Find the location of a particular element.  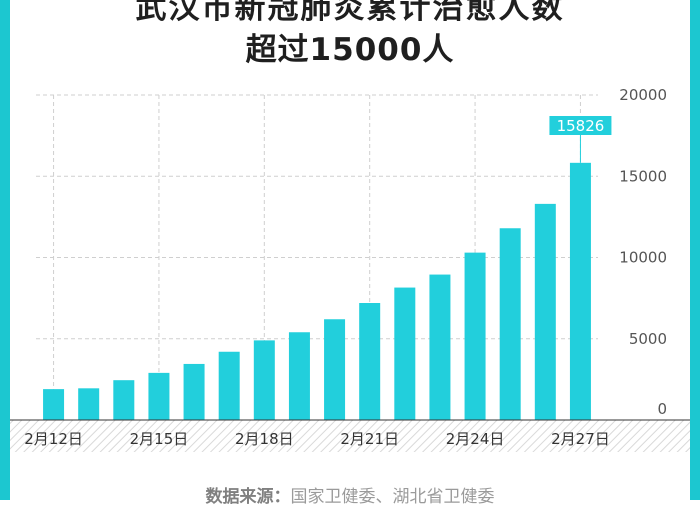

right-frame-border is located at coordinates (695, 250).